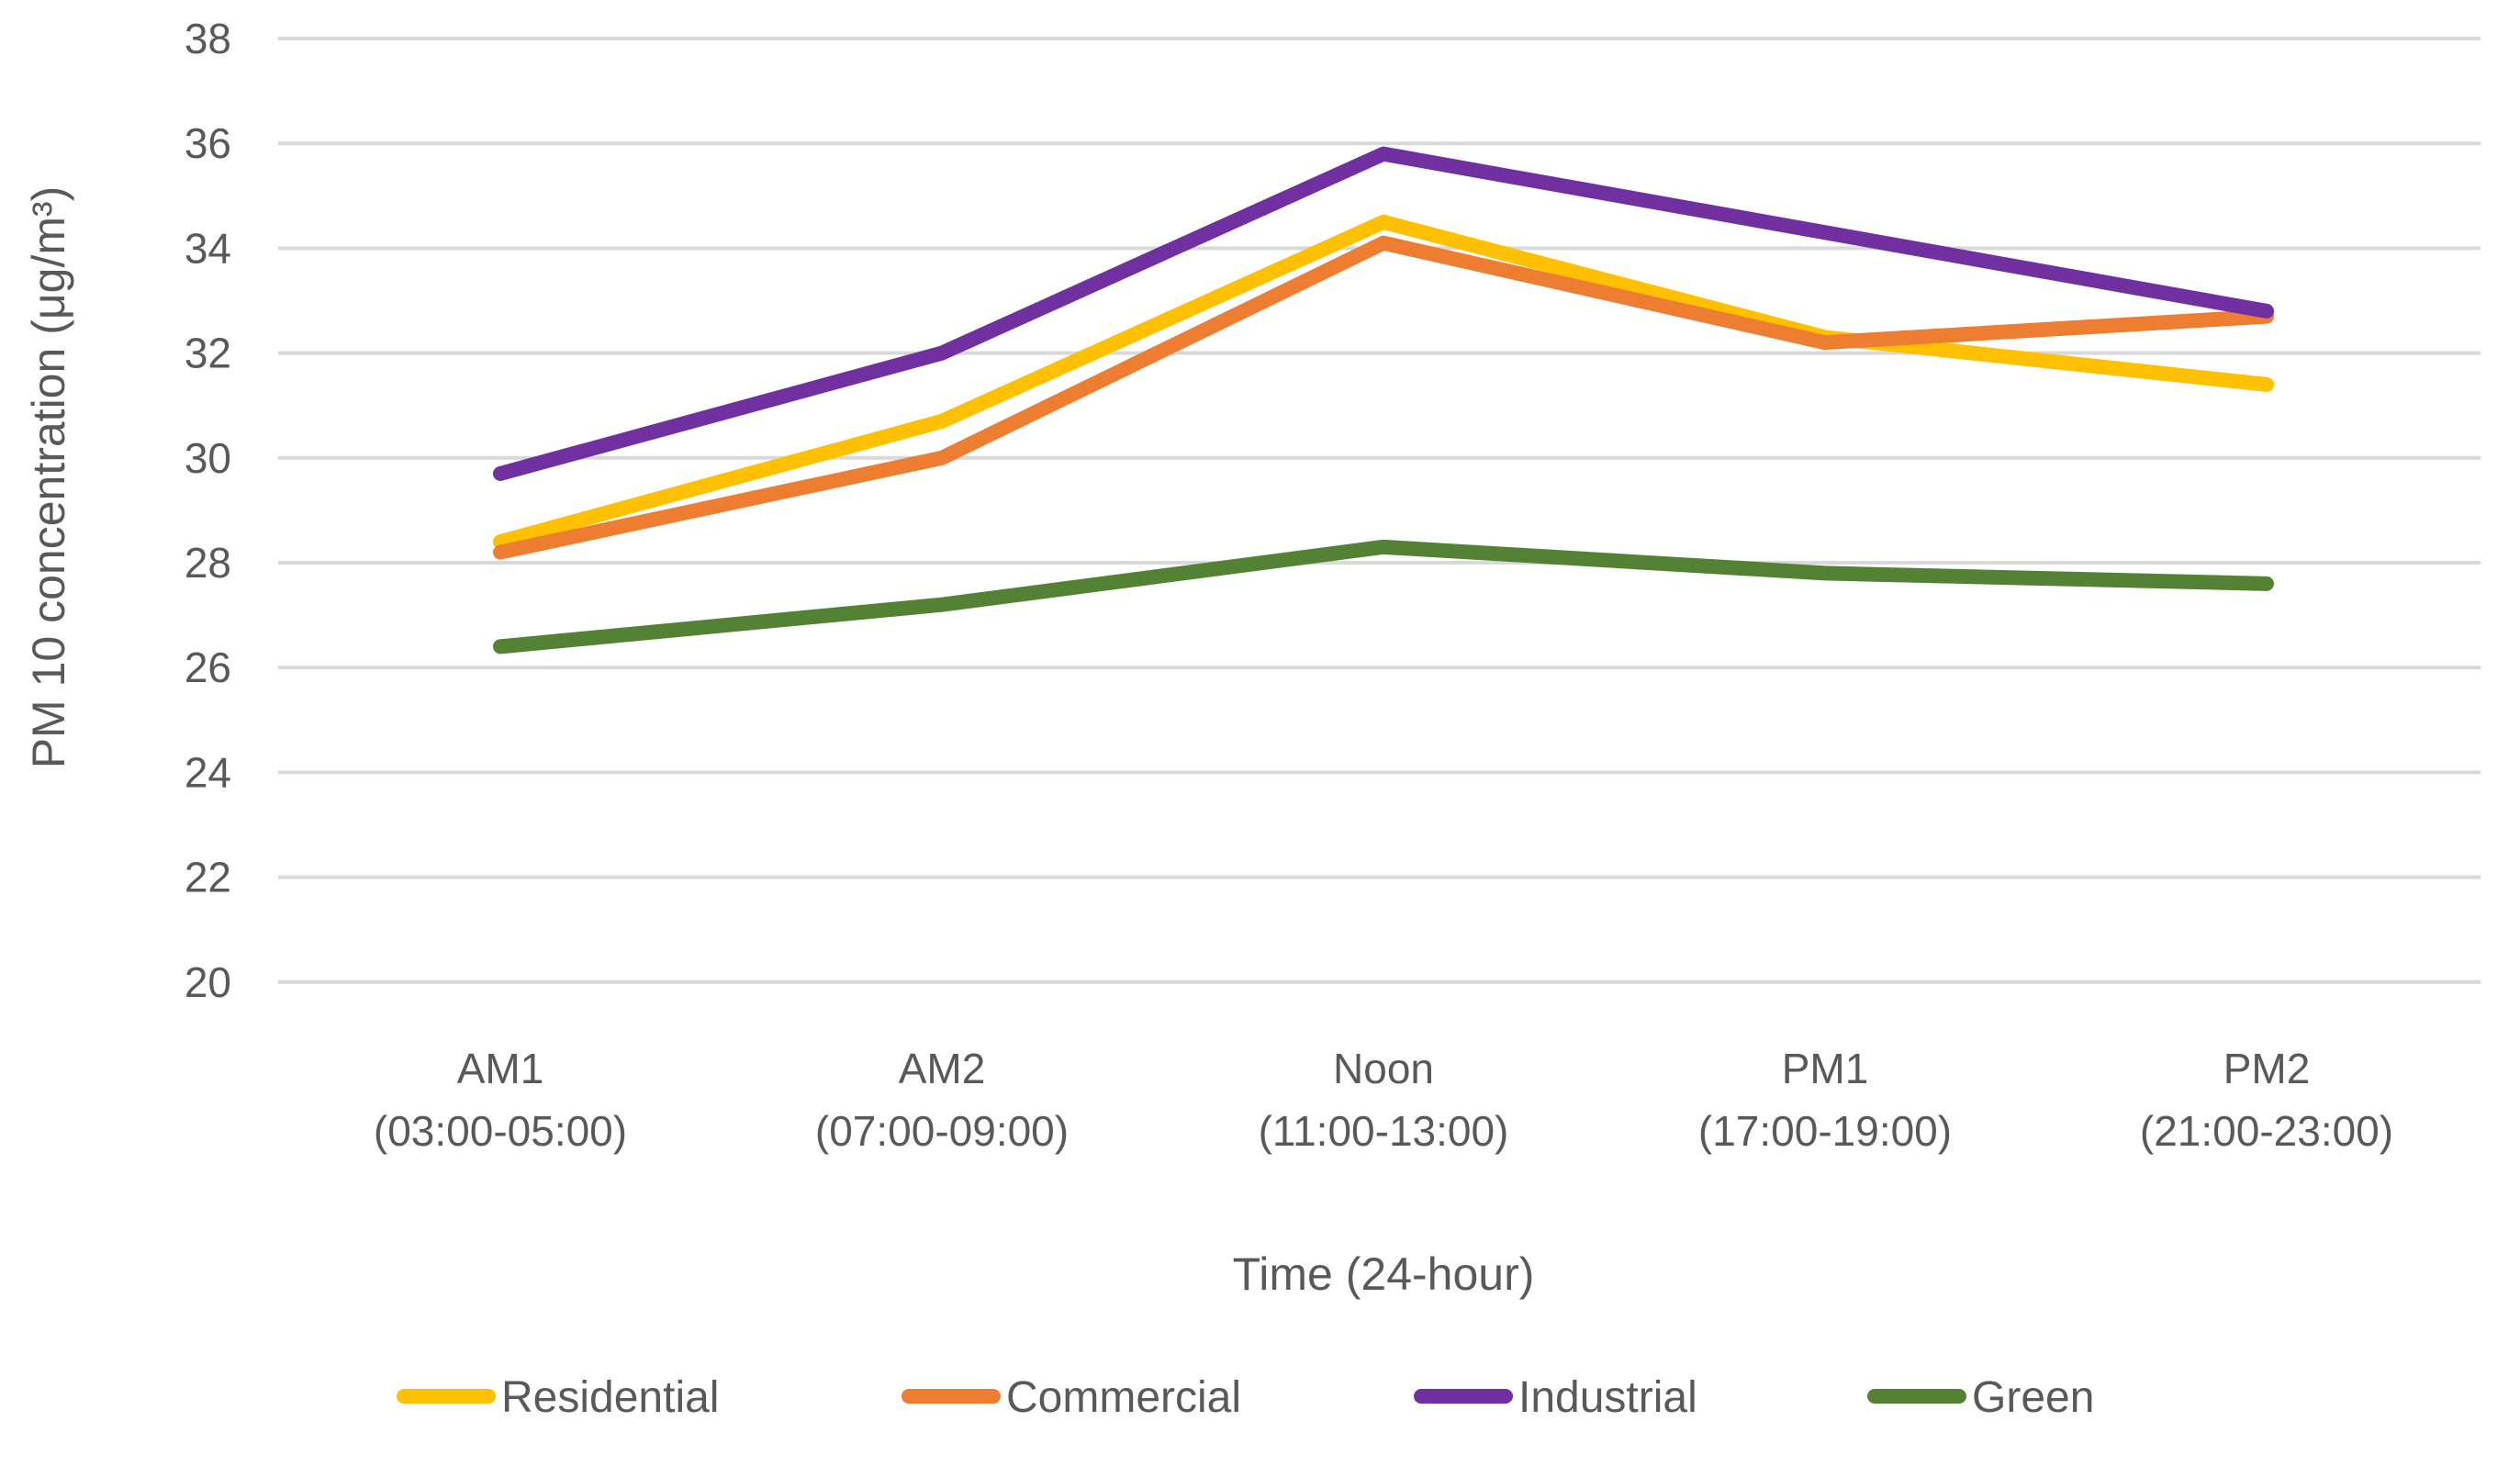  Describe the element at coordinates (1607, 1397) in the screenshot. I see `legend-label-industrial: Industrial` at that location.